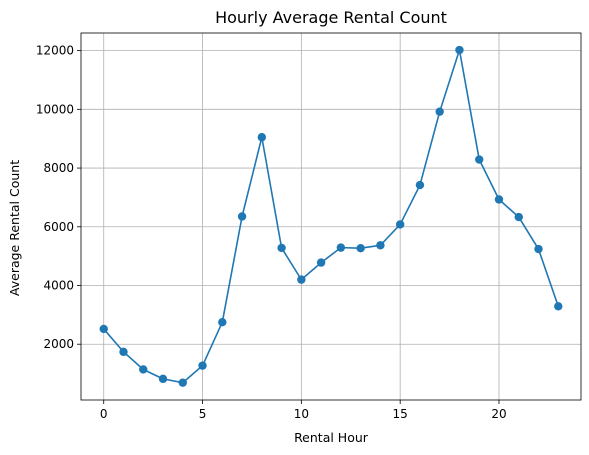  What do you see at coordinates (58, 168) in the screenshot?
I see `y-tick-label: 8000` at bounding box center [58, 168].